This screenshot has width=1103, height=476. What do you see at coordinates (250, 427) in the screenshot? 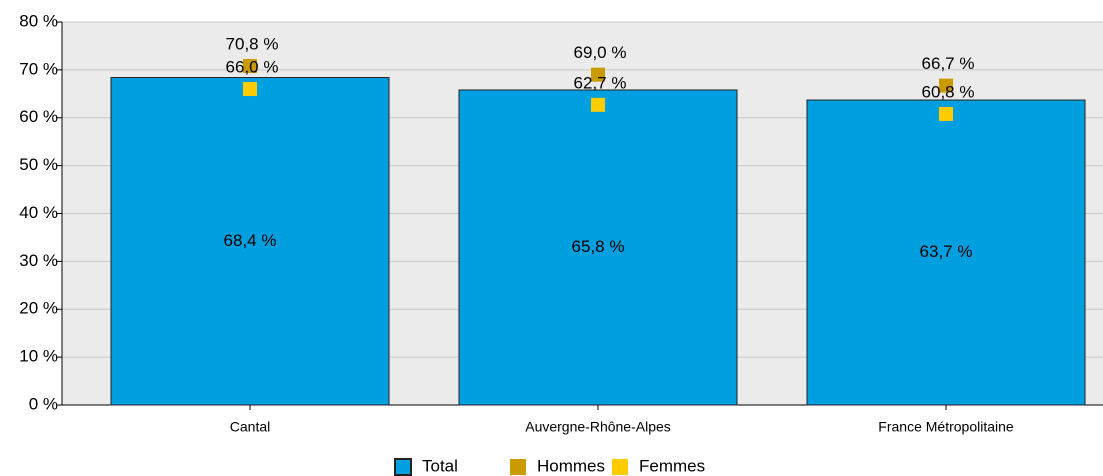
I see `x-tick-label: Cantal` at bounding box center [250, 427].